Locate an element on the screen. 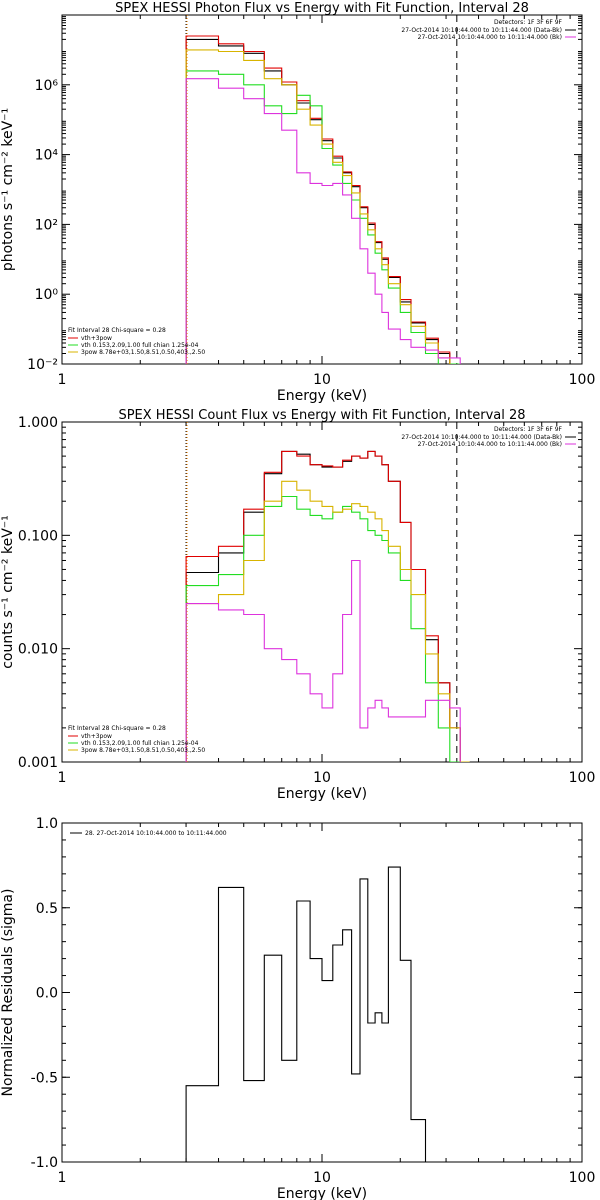  y-axis-label: photons s⁻¹ cm⁻² keV⁻¹ is located at coordinates (8, 189).